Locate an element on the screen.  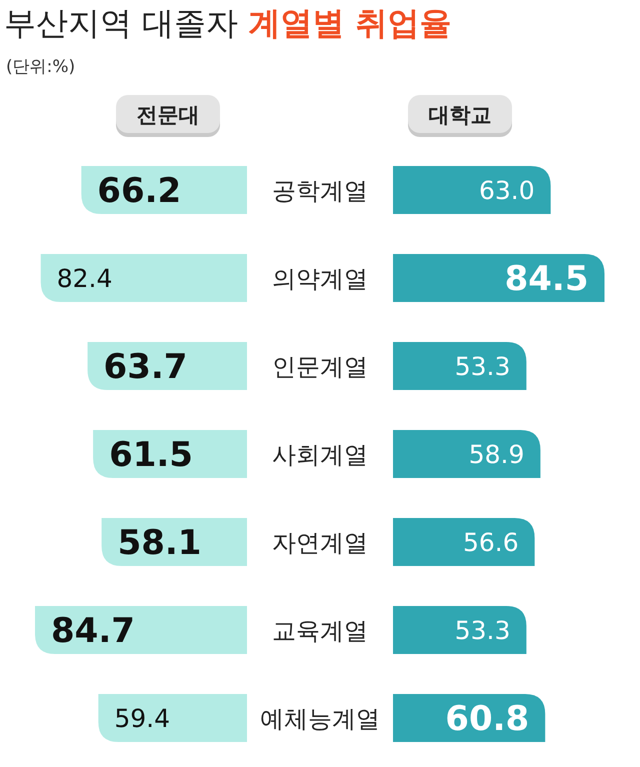
data-label: 58.1 is located at coordinates (160, 543).